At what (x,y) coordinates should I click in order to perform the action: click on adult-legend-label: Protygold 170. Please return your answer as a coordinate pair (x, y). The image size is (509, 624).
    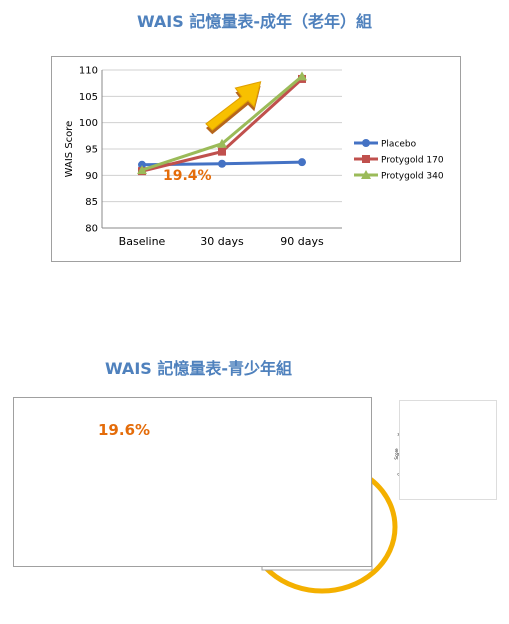
    Looking at the image, I should click on (412, 161).